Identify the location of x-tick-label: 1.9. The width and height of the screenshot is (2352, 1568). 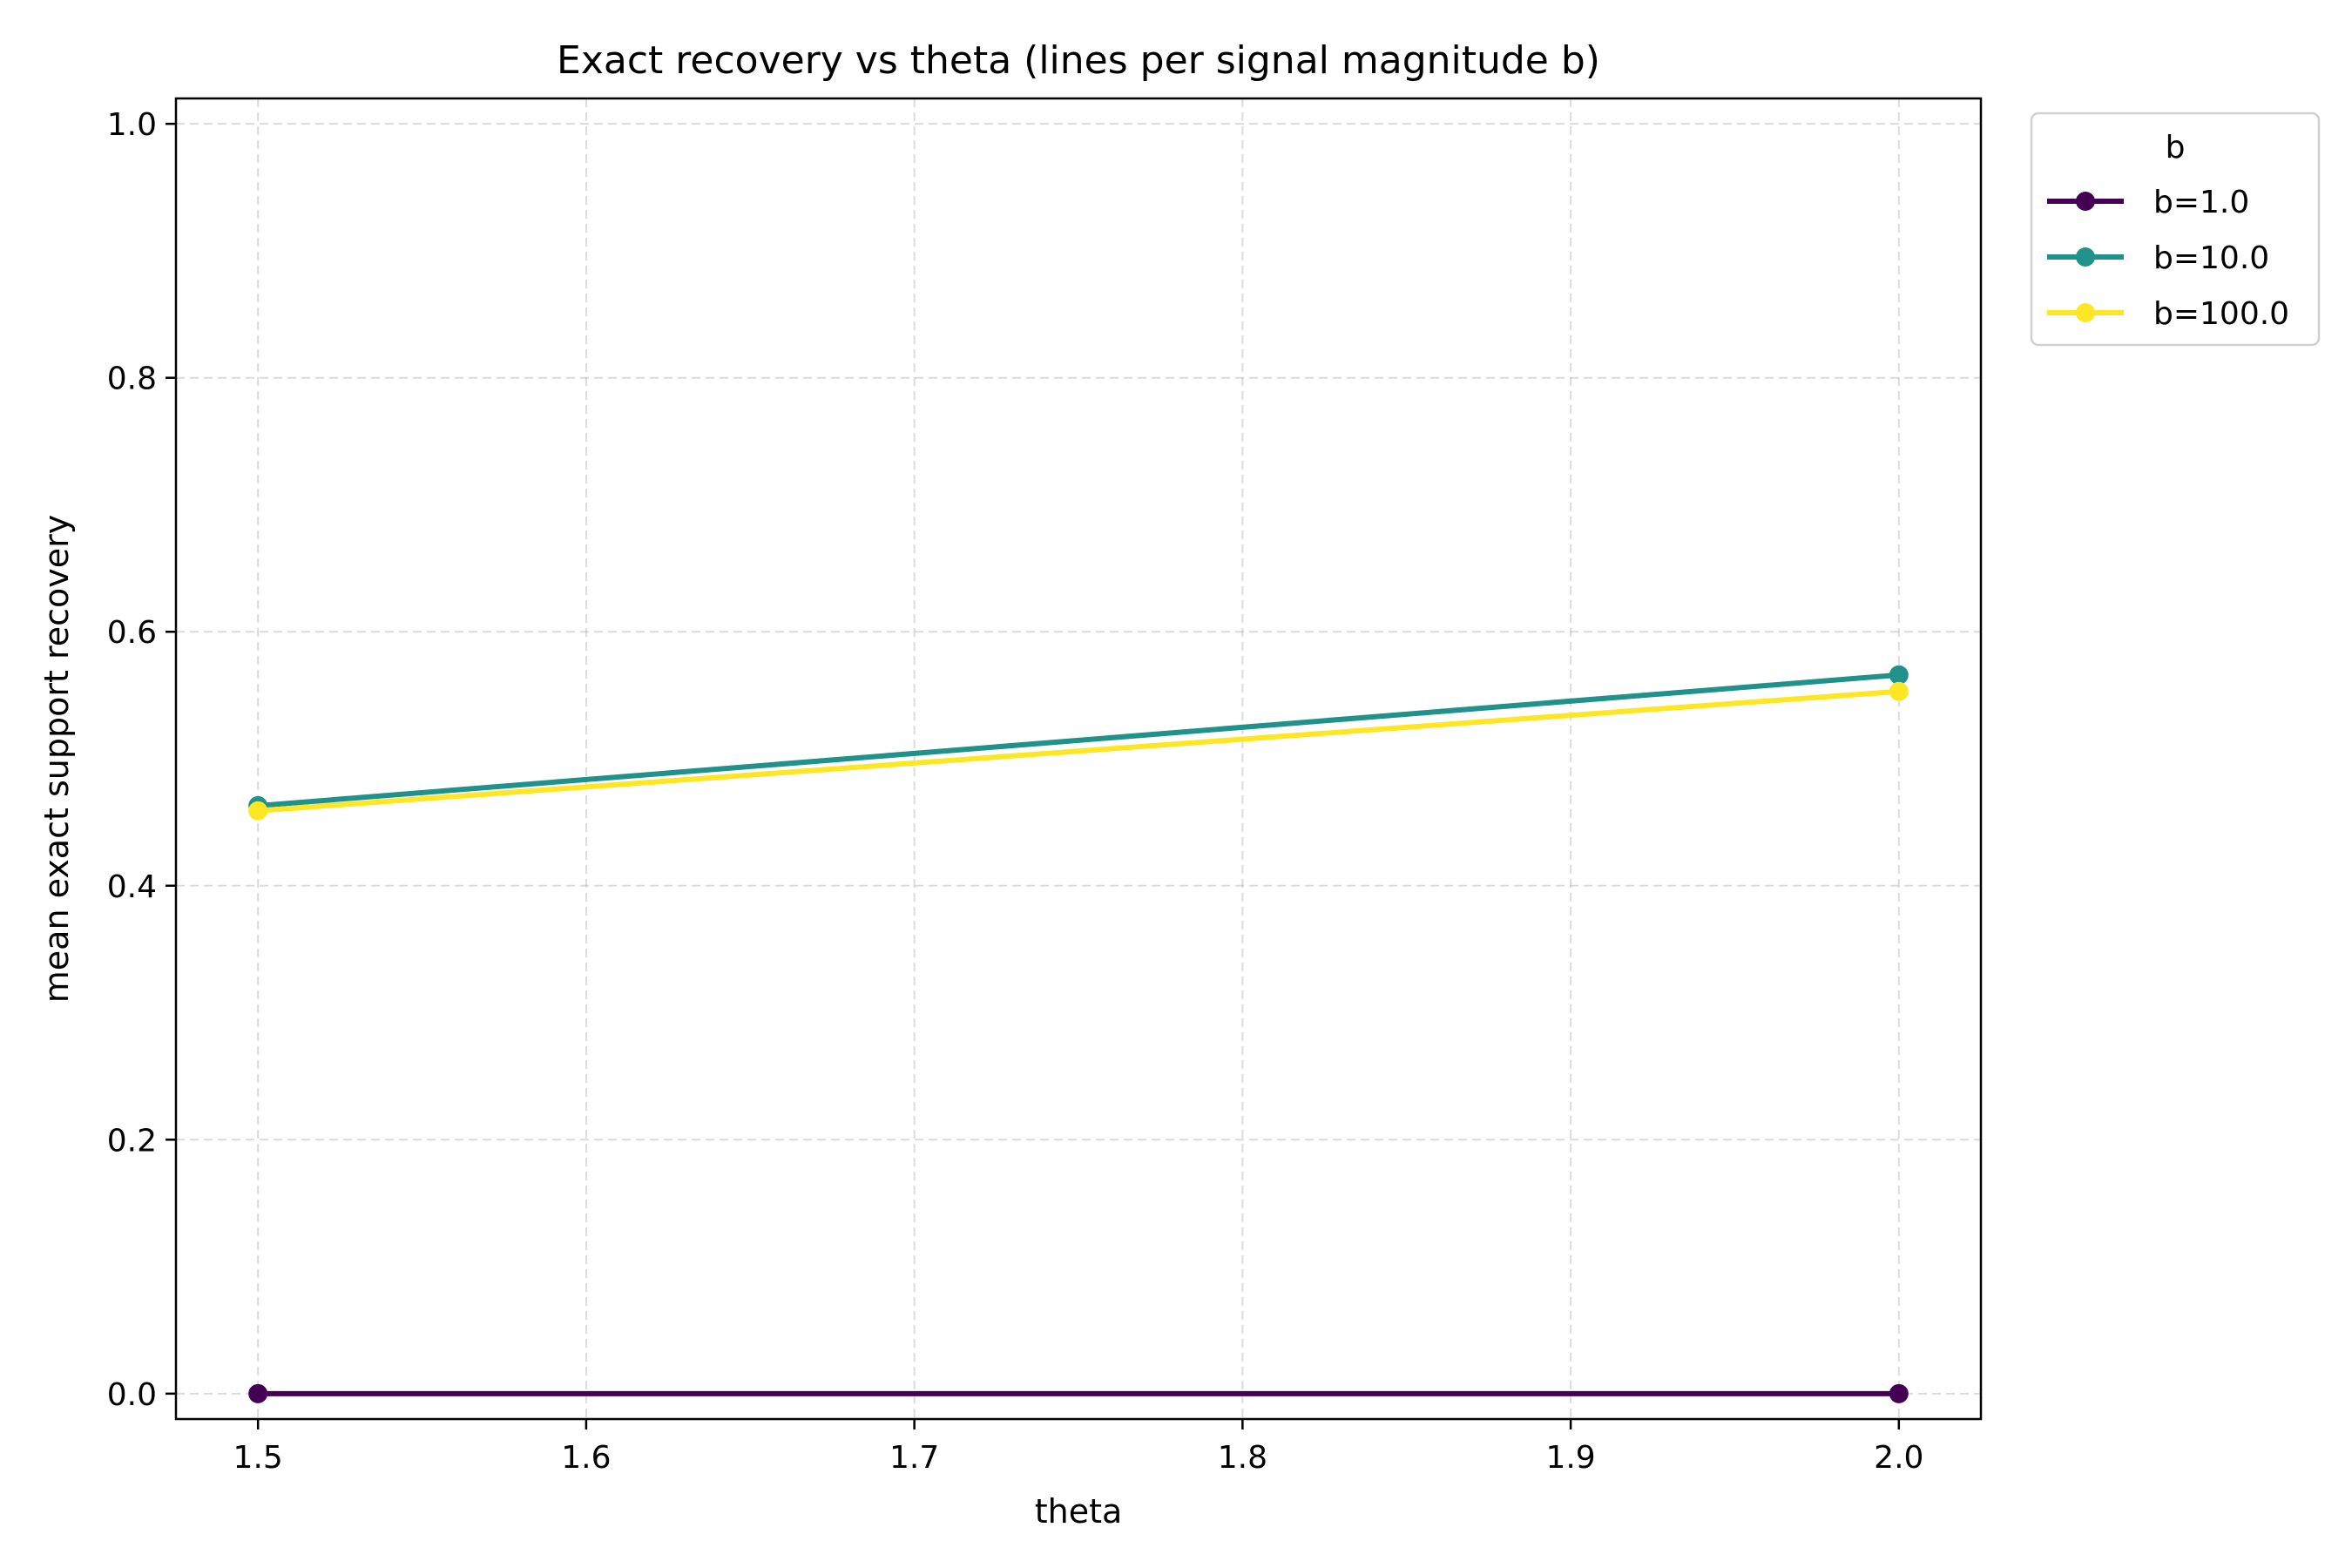
(1570, 1458).